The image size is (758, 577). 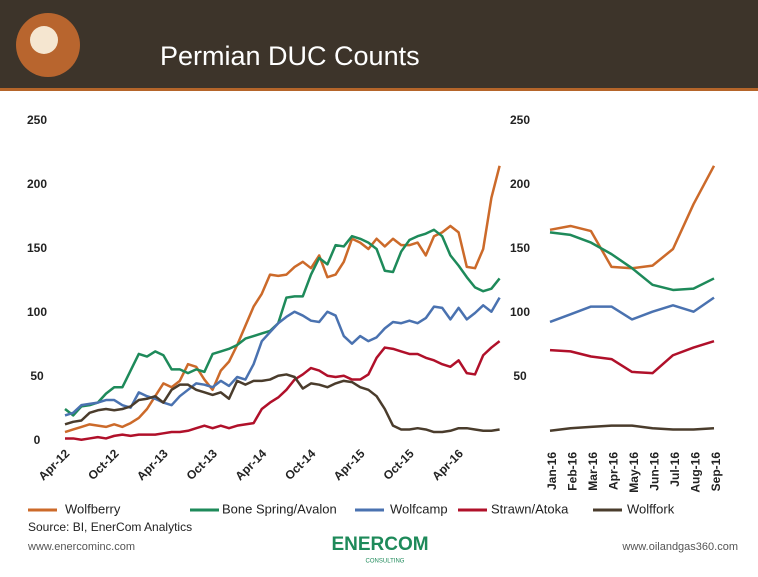 I want to click on logo-sun, so click(x=44, y=40).